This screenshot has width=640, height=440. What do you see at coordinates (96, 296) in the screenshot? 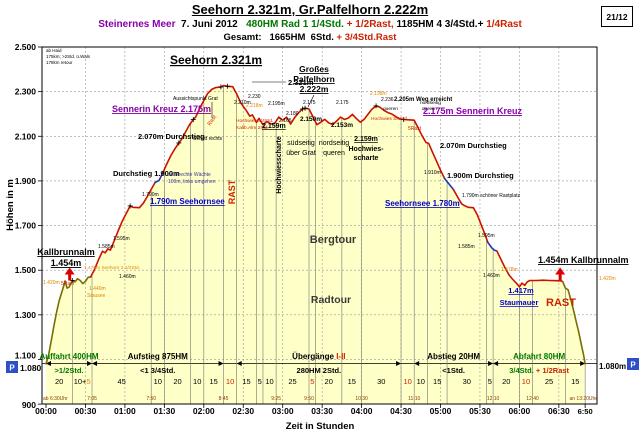
I see `chart-annotation: Stausee` at bounding box center [96, 296].